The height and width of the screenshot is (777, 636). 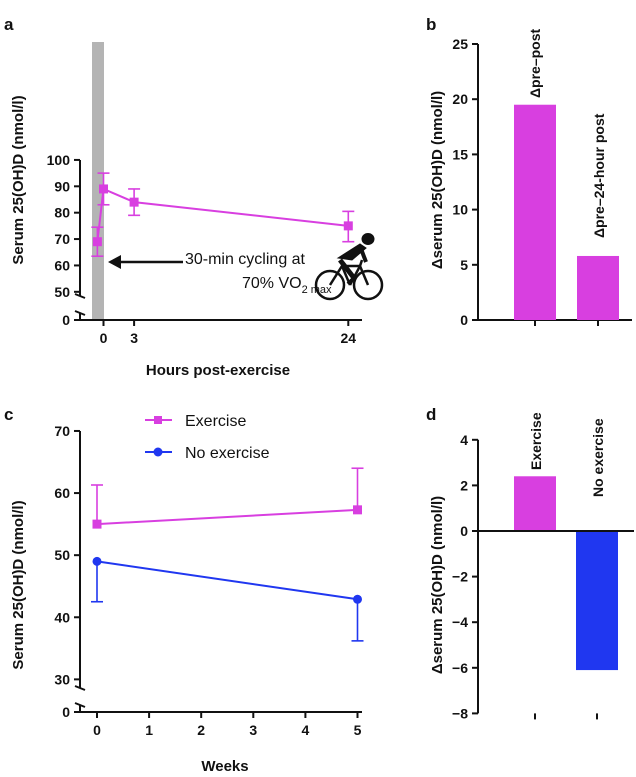 What do you see at coordinates (431, 414) in the screenshot?
I see `panel-label-d: d` at bounding box center [431, 414].